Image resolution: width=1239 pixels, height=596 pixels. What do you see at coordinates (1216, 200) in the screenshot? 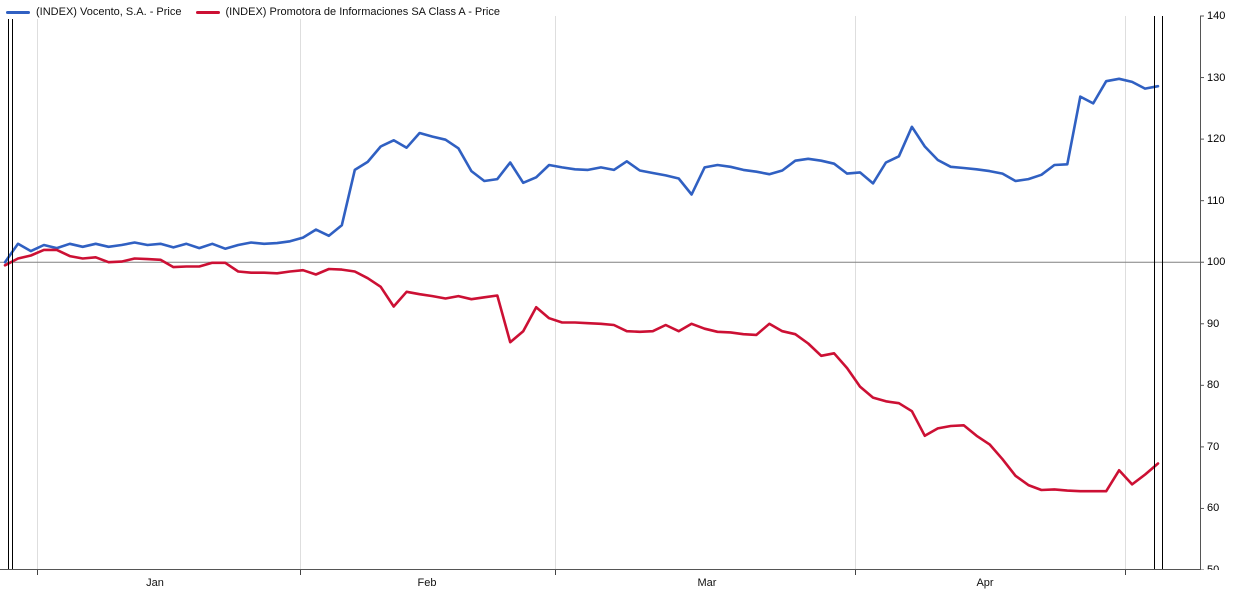
I see `y-axis-label: 110` at bounding box center [1216, 200].